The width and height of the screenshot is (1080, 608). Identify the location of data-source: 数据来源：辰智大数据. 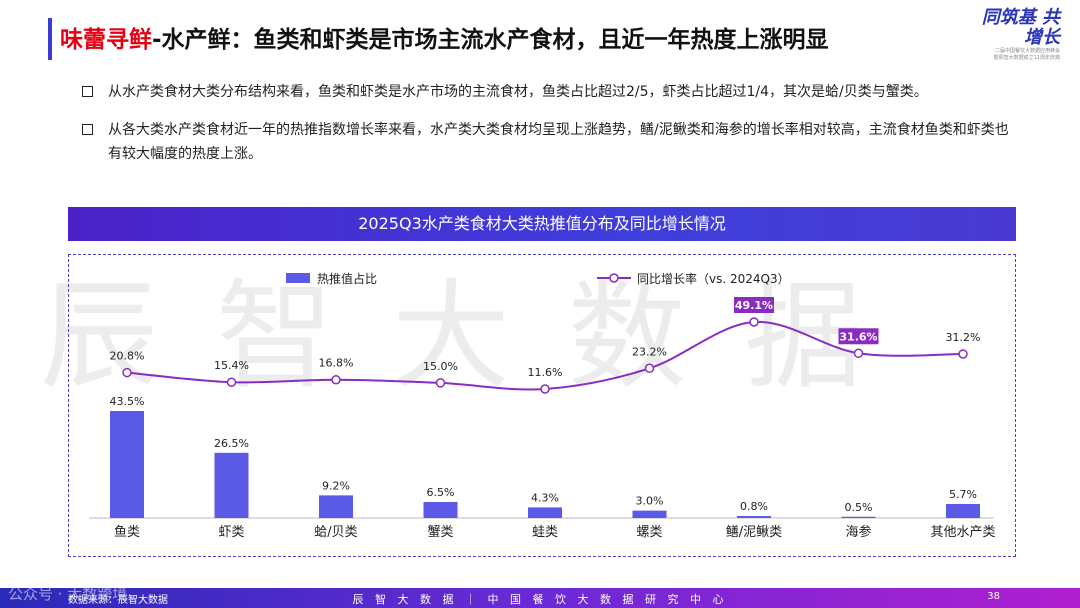
(118, 600).